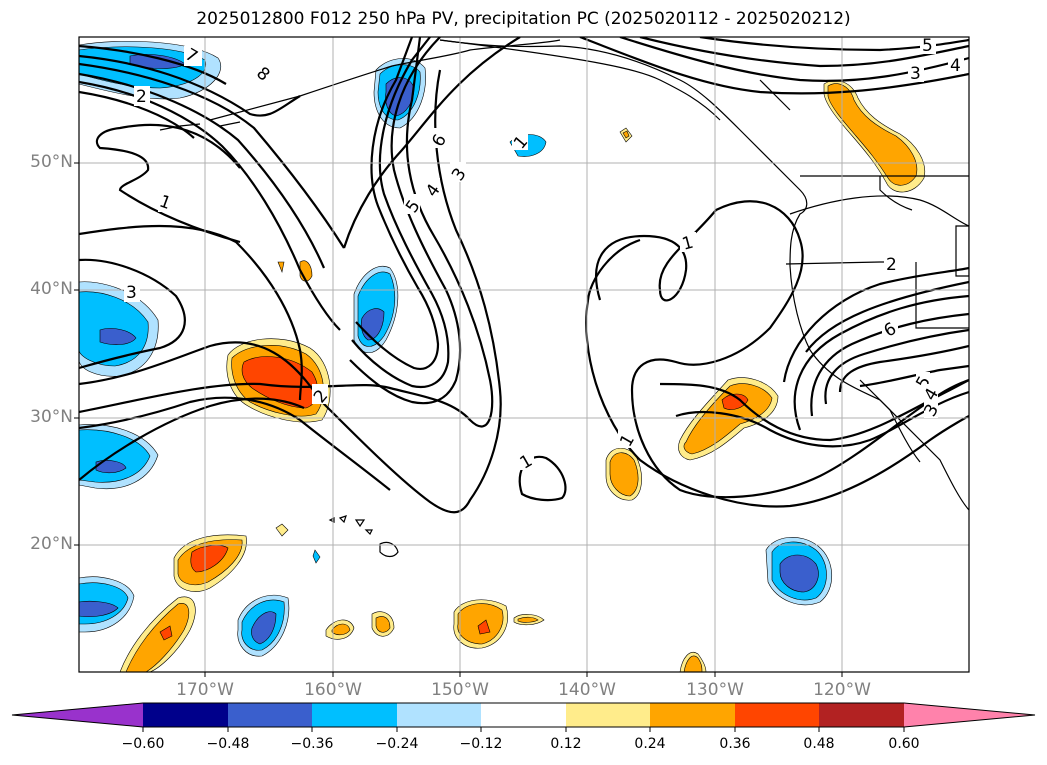 The image size is (1047, 765). What do you see at coordinates (650, 744) in the screenshot?
I see `colorbar-tick-label: 0.24` at bounding box center [650, 744].